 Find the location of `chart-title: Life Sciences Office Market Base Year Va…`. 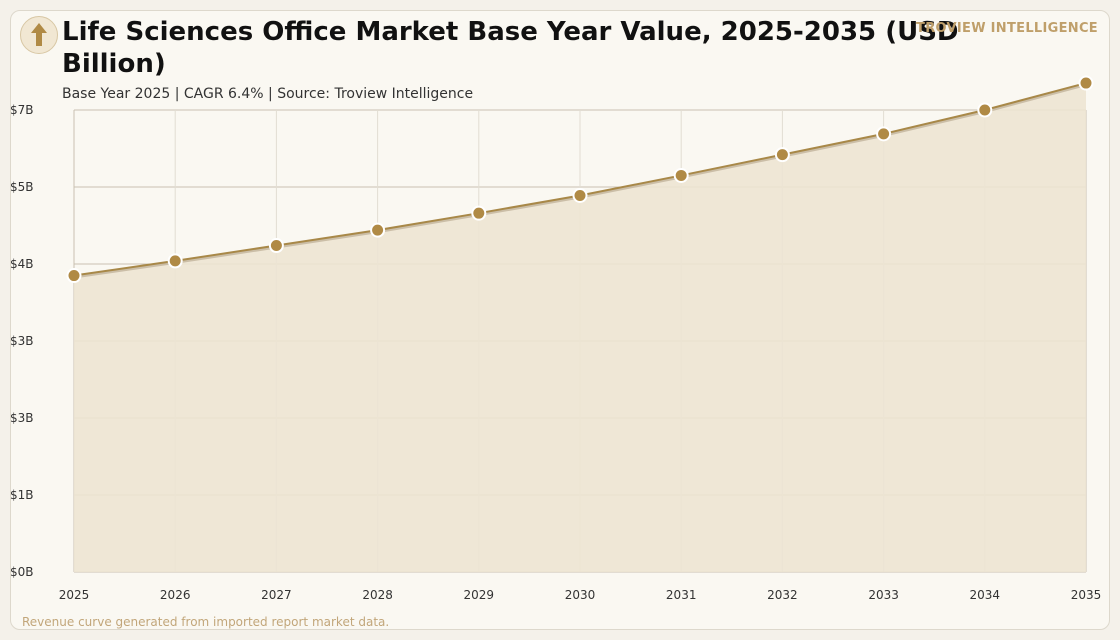

chart-title: Life Sciences Office Market Base Year Va… is located at coordinates (510, 48).